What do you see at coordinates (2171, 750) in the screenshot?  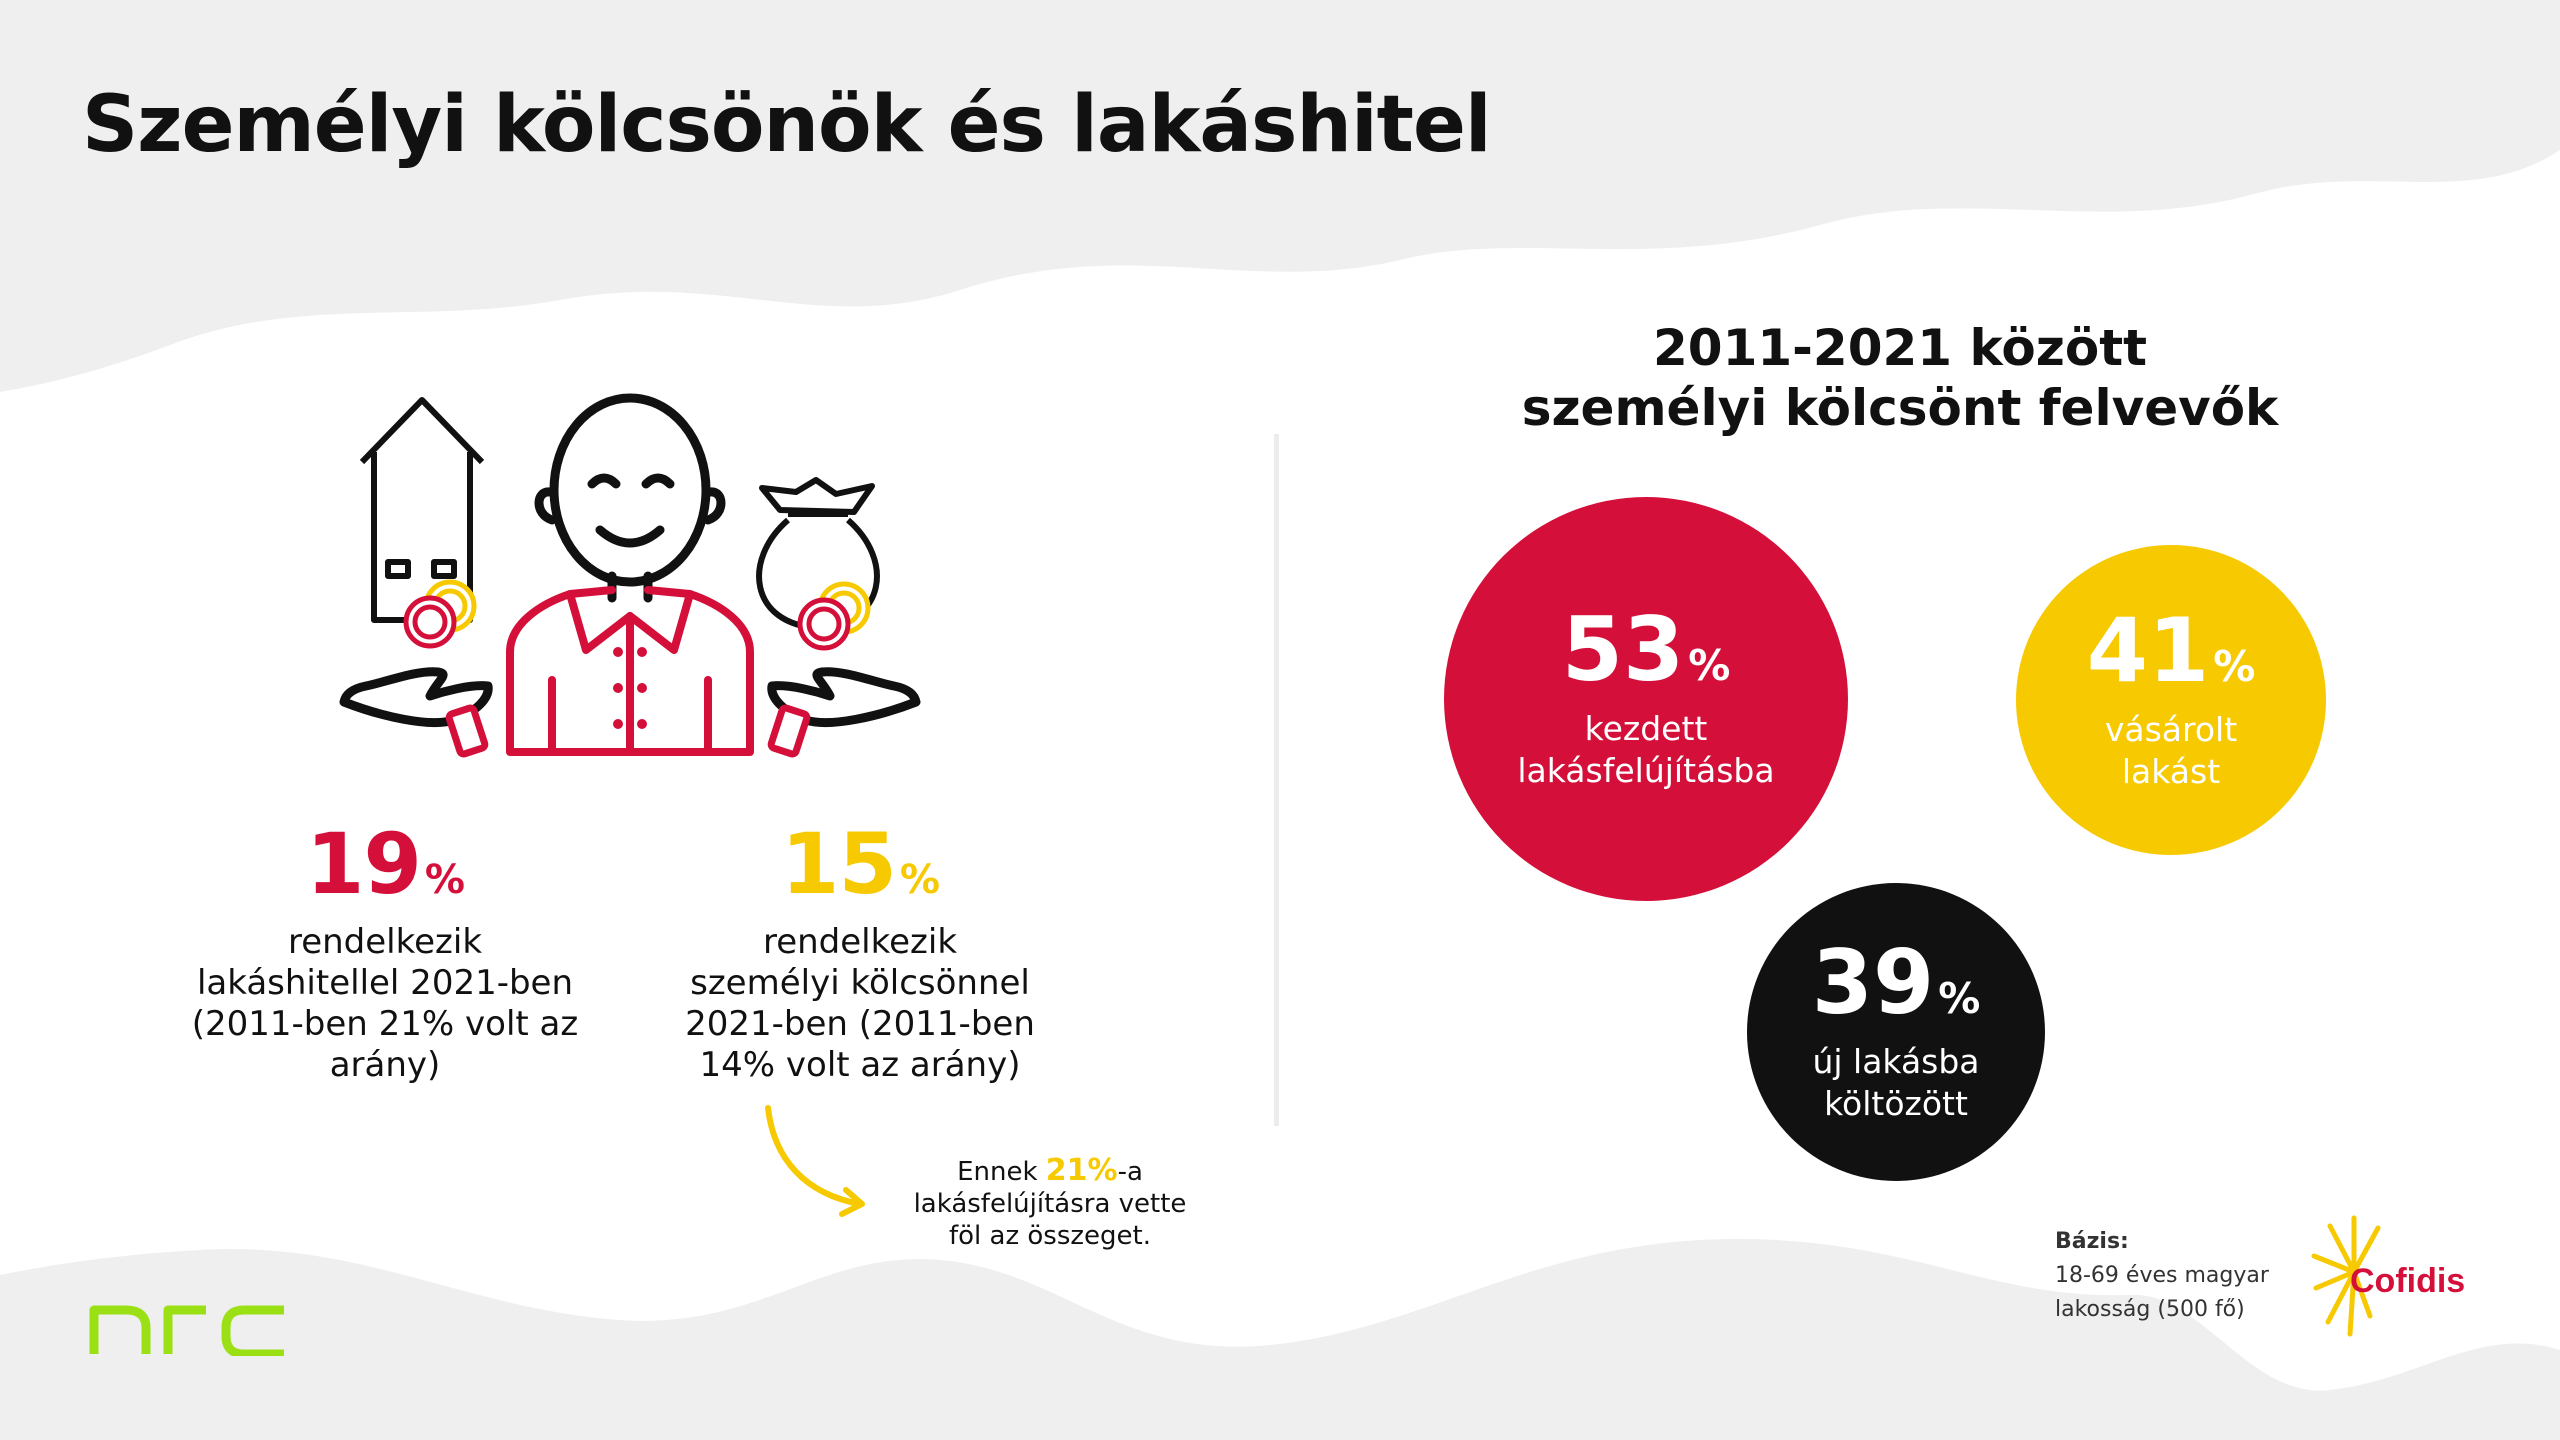 I see `bubble-bought-home-label: vásárolt lakást` at bounding box center [2171, 750].